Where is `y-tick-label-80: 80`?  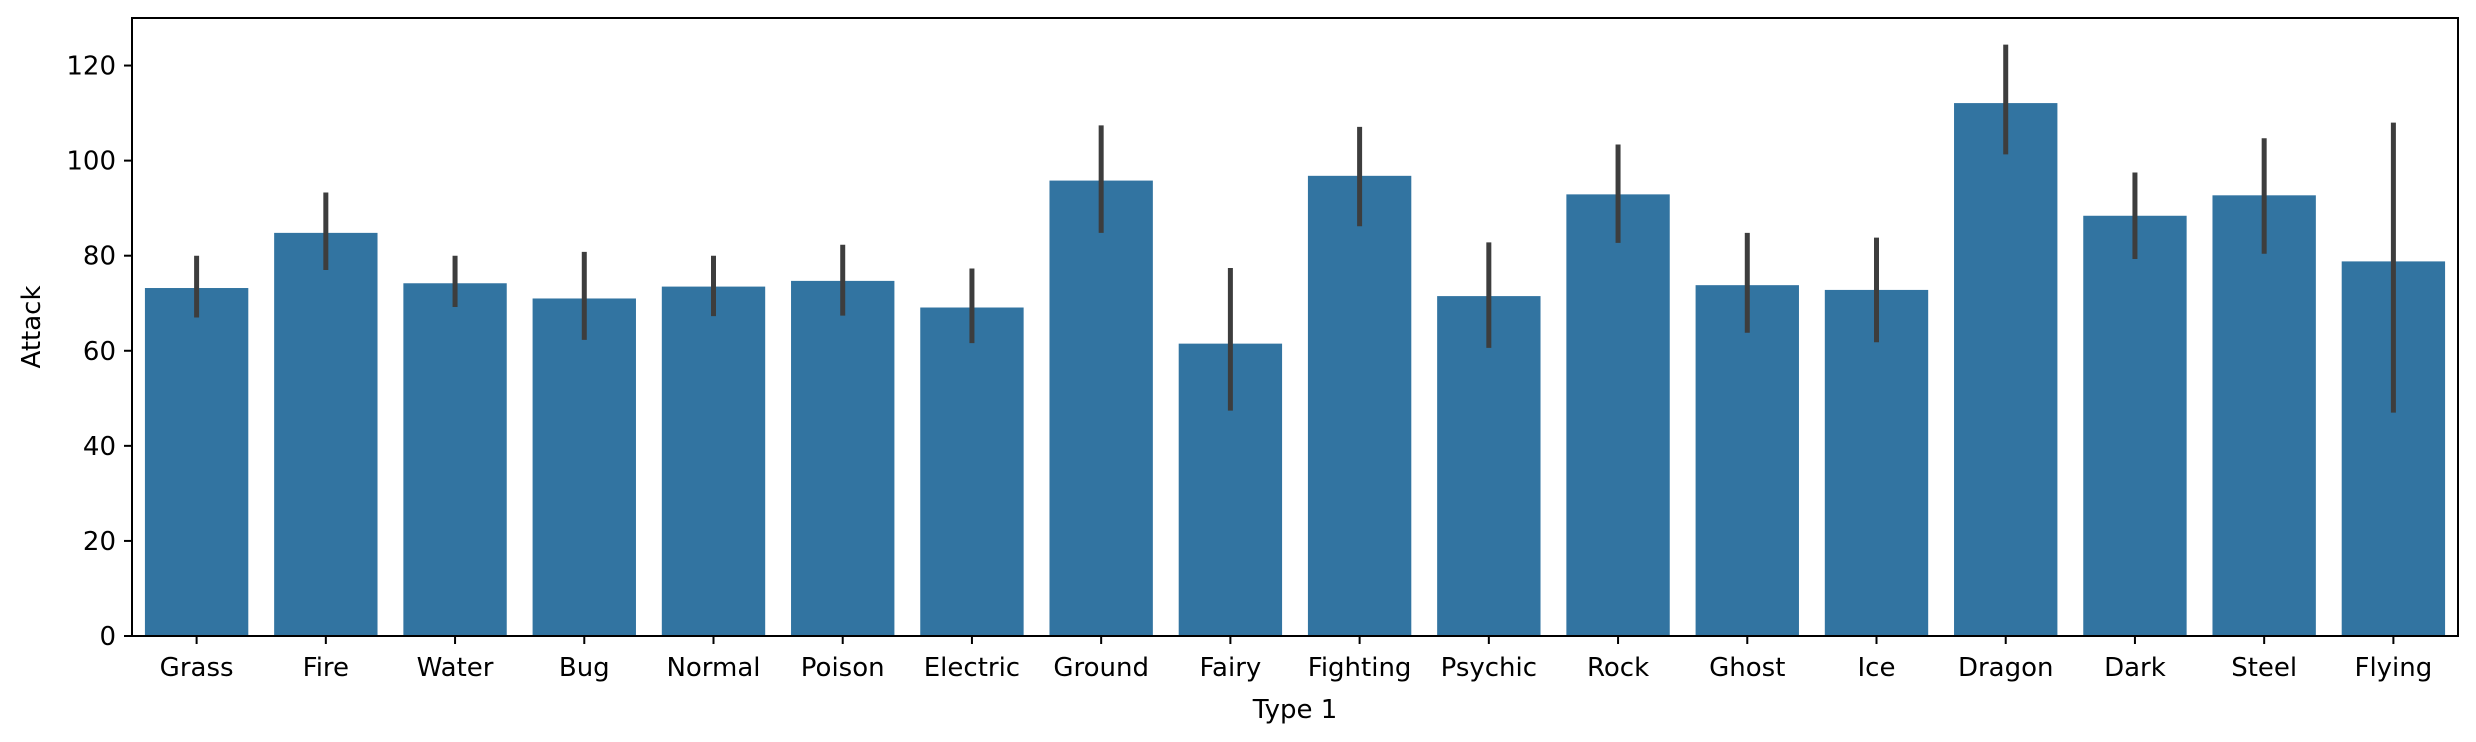 y-tick-label-80: 80 is located at coordinates (99, 257).